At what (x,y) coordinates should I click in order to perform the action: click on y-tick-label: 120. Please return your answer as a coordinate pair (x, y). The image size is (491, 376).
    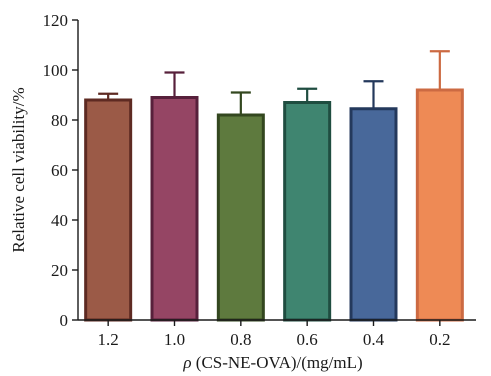
    Looking at the image, I should click on (56, 20).